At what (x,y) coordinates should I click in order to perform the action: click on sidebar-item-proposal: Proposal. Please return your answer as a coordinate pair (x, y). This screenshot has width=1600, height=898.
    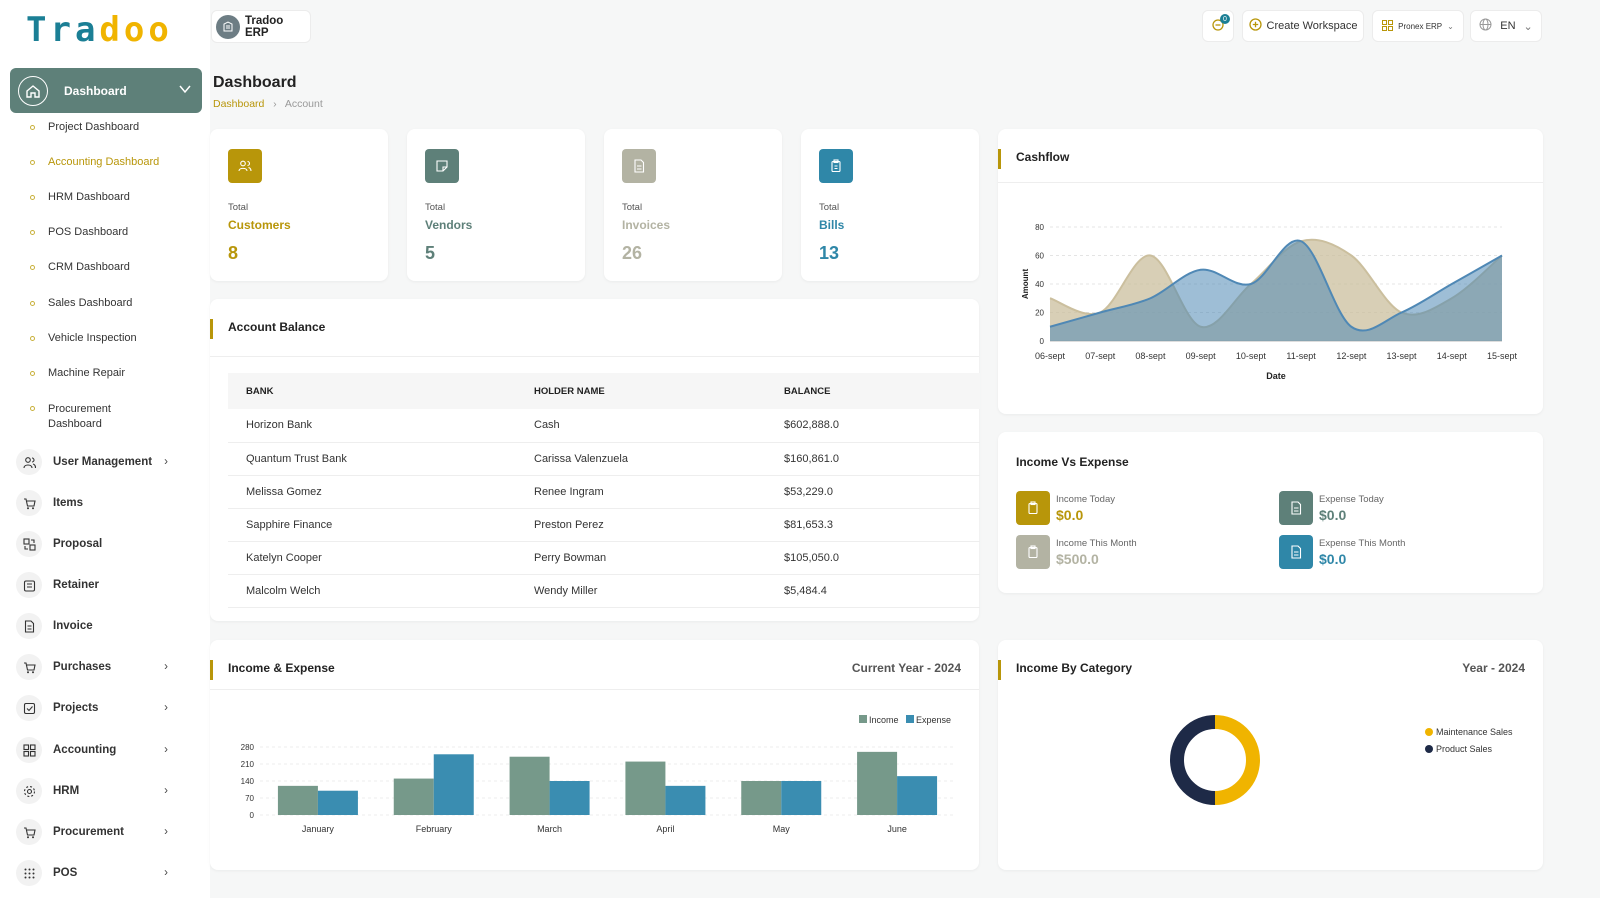
    Looking at the image, I should click on (96, 544).